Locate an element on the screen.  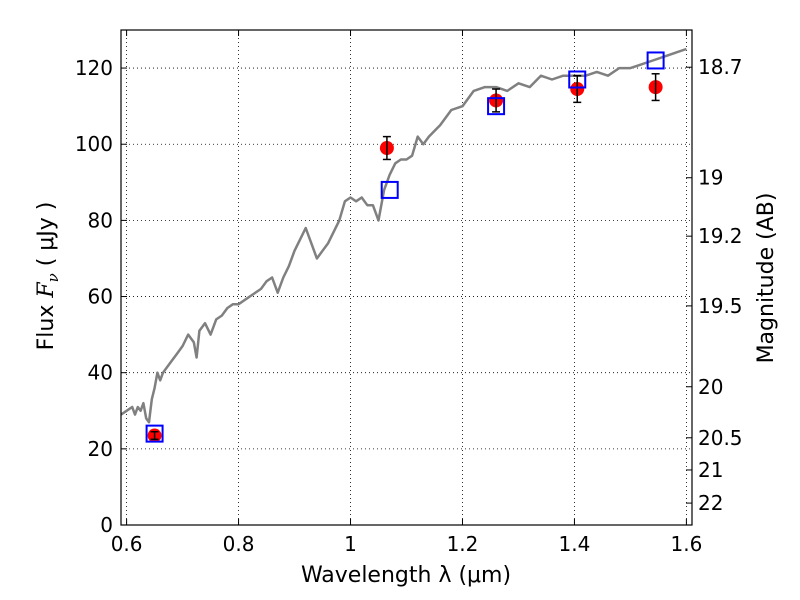
x-tick-label: 0.8 is located at coordinates (239, 544).